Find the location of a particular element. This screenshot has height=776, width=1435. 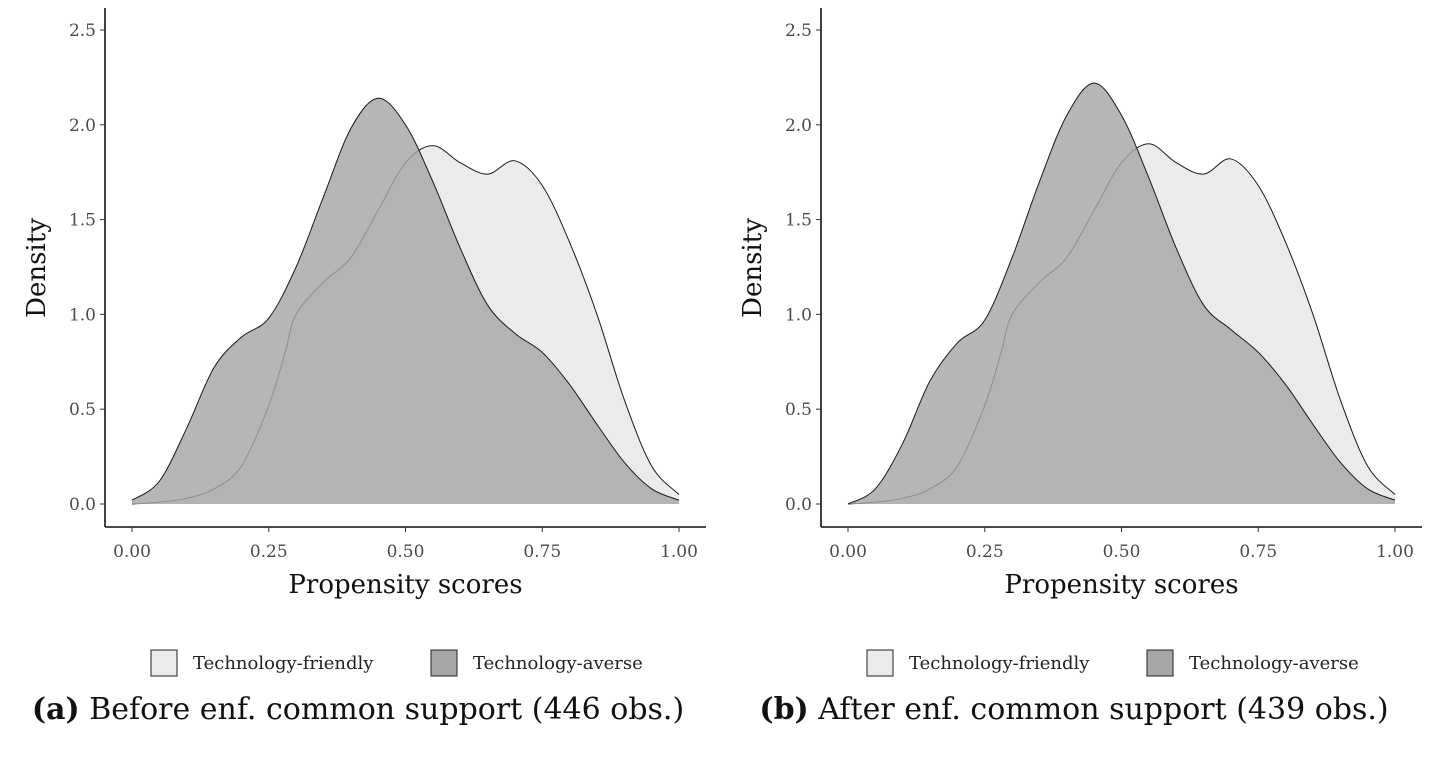

y-tick-label-b: 0.5 is located at coordinates (798, 410).